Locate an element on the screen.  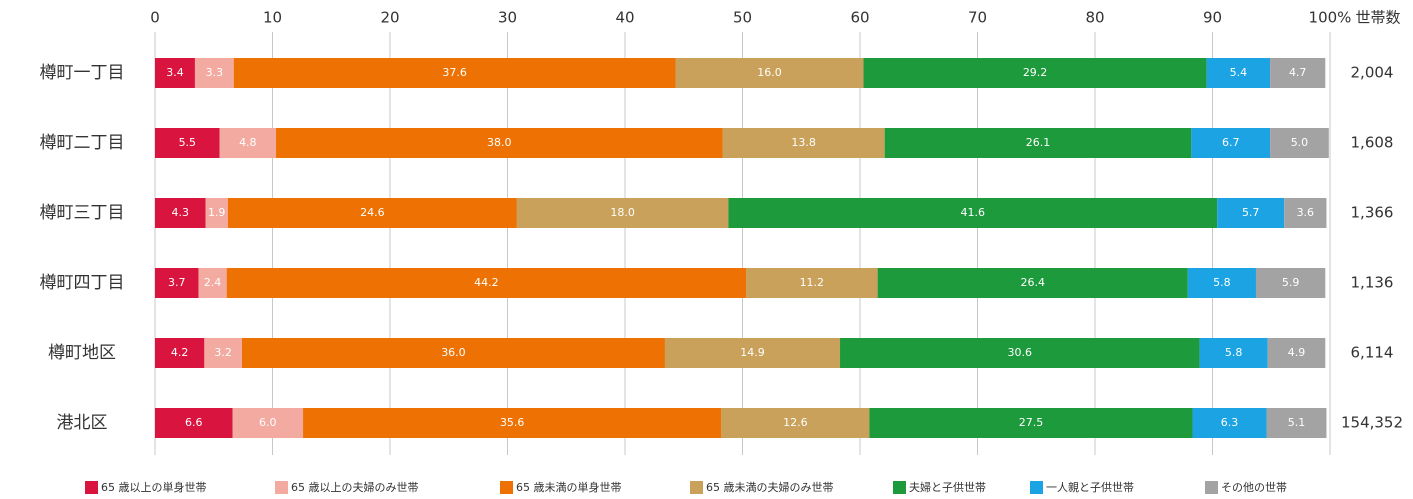
segment-label: 30.6 is located at coordinates (1020, 352).